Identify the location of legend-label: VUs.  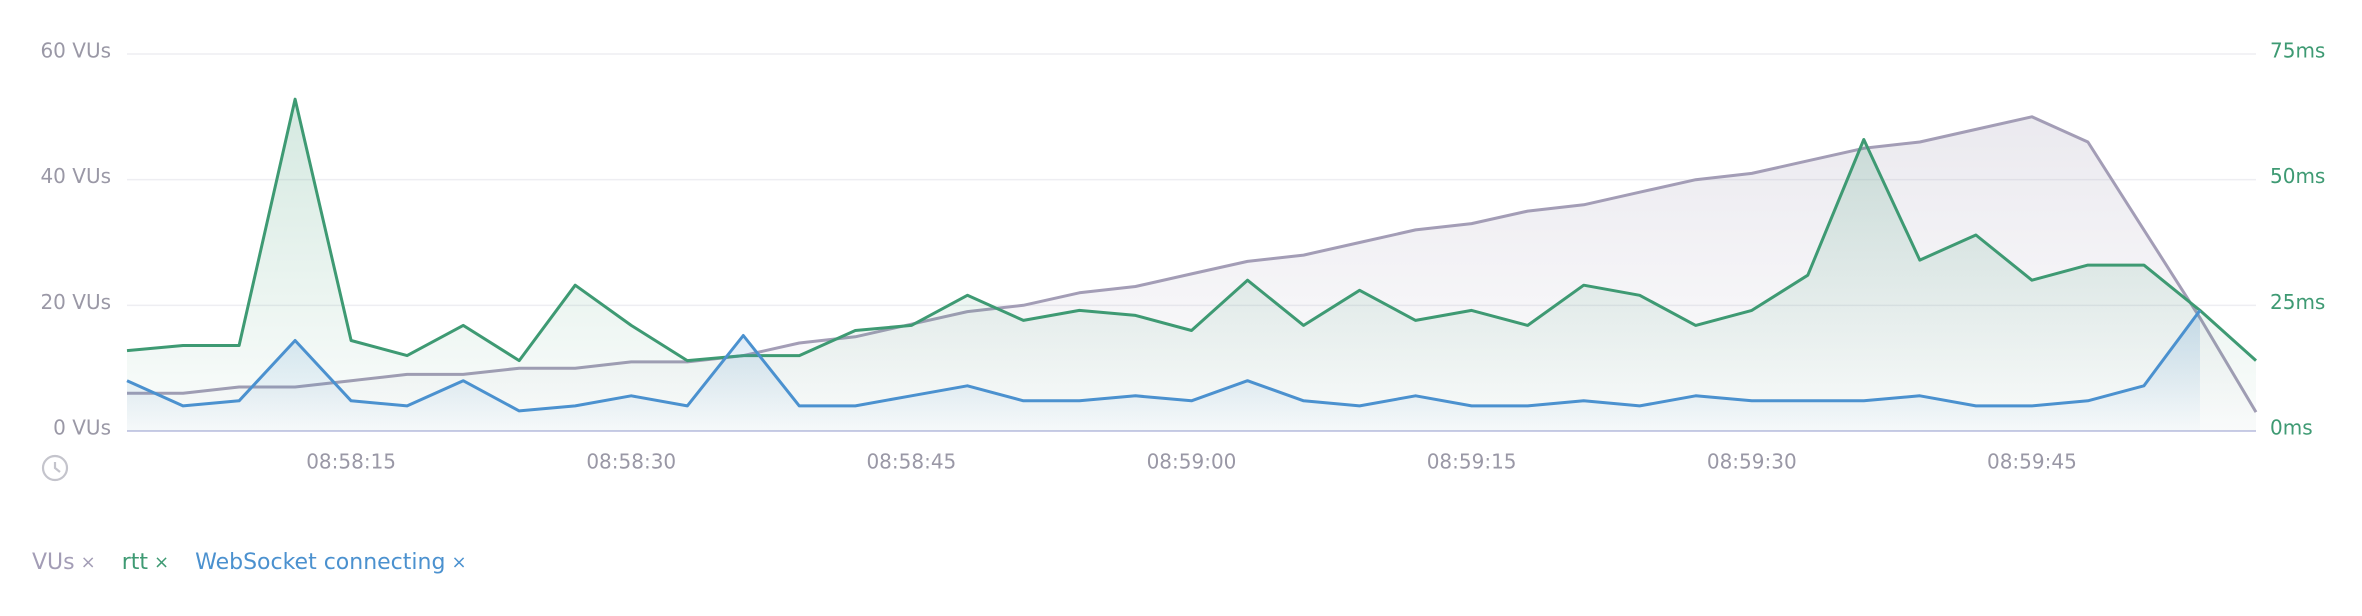
(53, 562).